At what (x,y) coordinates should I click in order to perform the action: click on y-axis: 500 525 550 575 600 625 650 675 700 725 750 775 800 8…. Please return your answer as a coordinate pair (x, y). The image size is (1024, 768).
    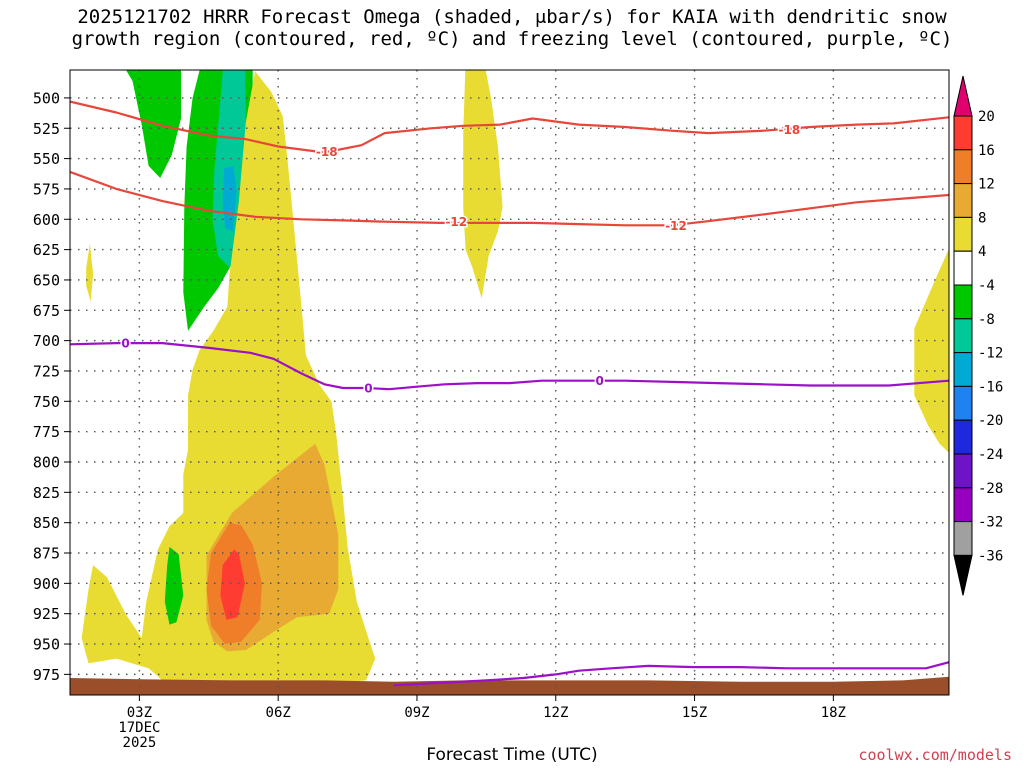
    Looking at the image, I should click on (51, 386).